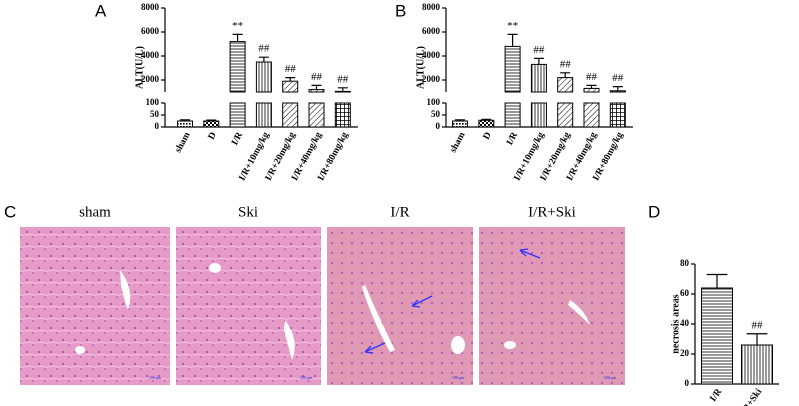 The image size is (799, 406). What do you see at coordinates (654, 211) in the screenshot?
I see `panel-letter: D` at bounding box center [654, 211].